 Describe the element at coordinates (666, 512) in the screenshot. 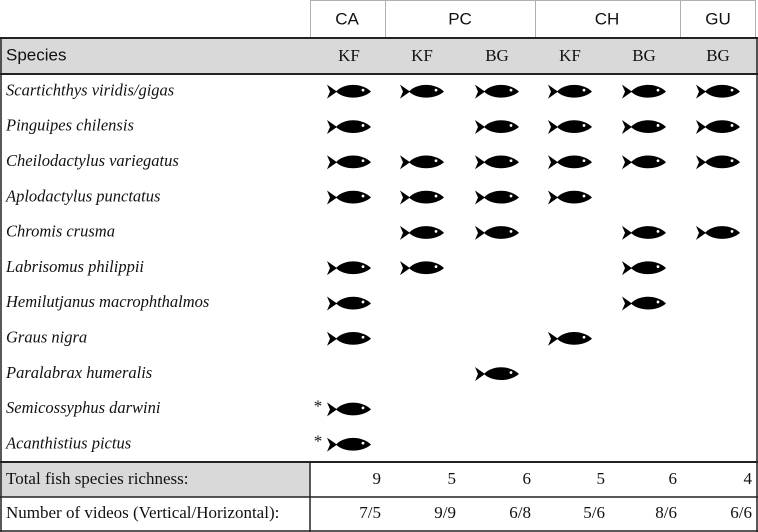

I see `video-count: 8/6` at that location.